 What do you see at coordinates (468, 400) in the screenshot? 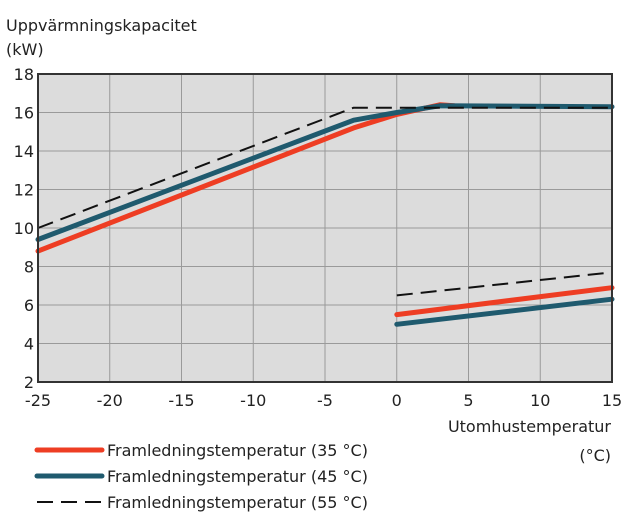
I see `x-tick-label: 5` at bounding box center [468, 400].